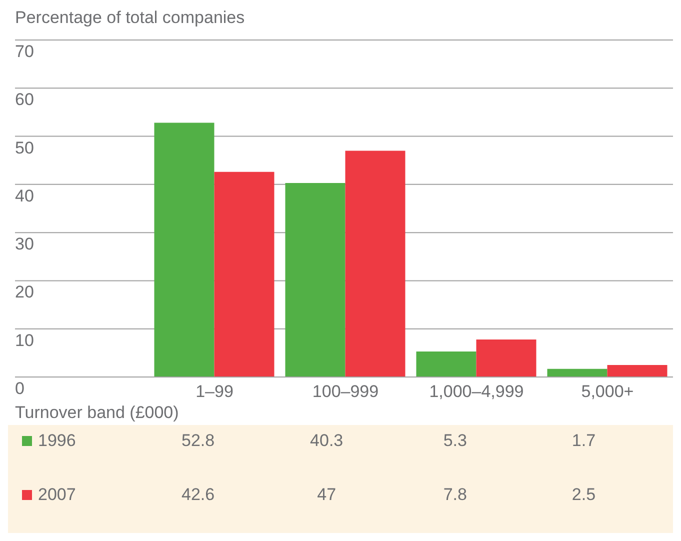 This screenshot has height=541, width=681. I want to click on data-label: 42.6, so click(198, 495).